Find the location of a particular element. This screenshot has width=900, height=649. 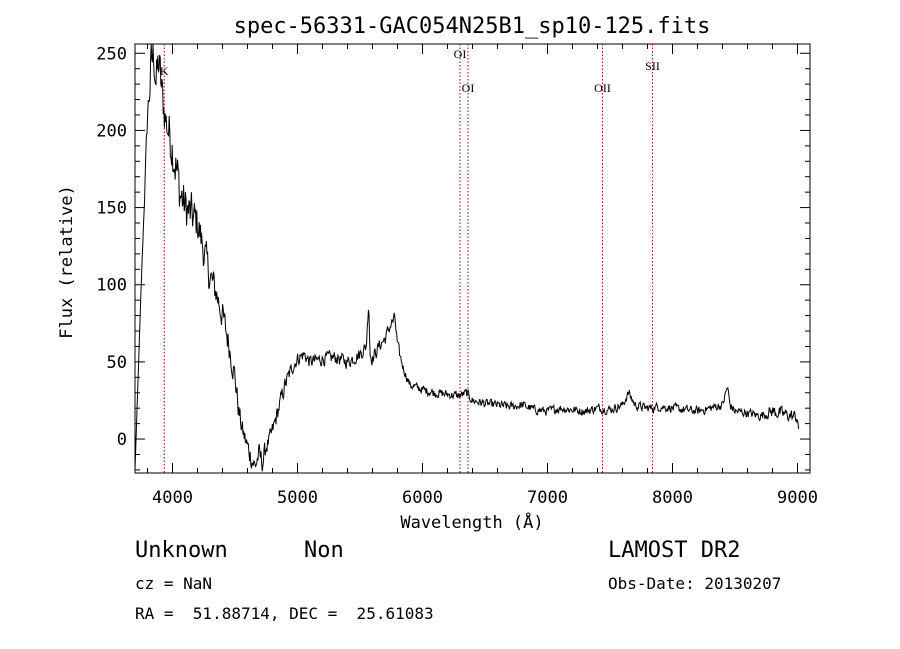

x-tick-label: 4000 is located at coordinates (172, 498).